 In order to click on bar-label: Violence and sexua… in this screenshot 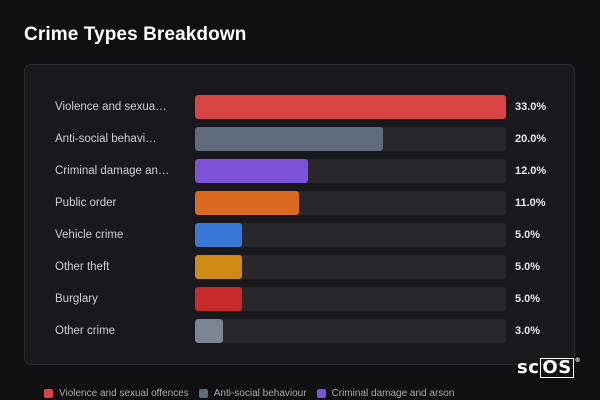, I will do `click(111, 107)`.